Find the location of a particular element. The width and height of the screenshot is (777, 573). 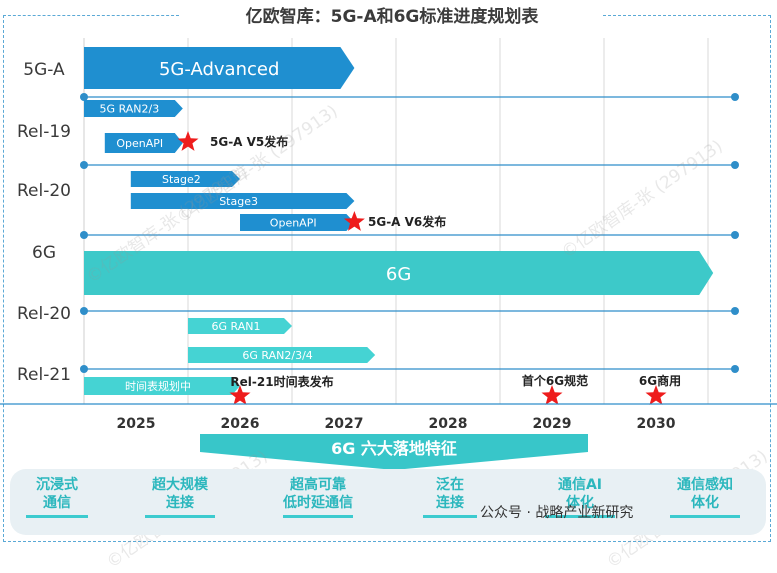

milestone-label: Rel-21时间表发布 is located at coordinates (281, 381).